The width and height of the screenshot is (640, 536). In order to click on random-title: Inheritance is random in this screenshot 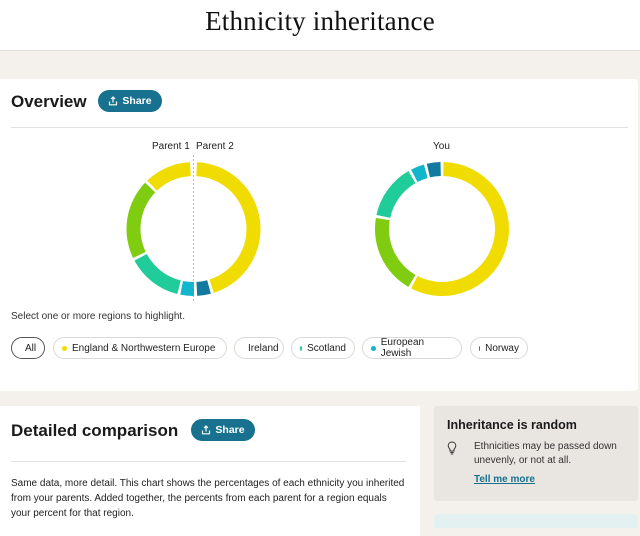, I will do `click(512, 425)`.